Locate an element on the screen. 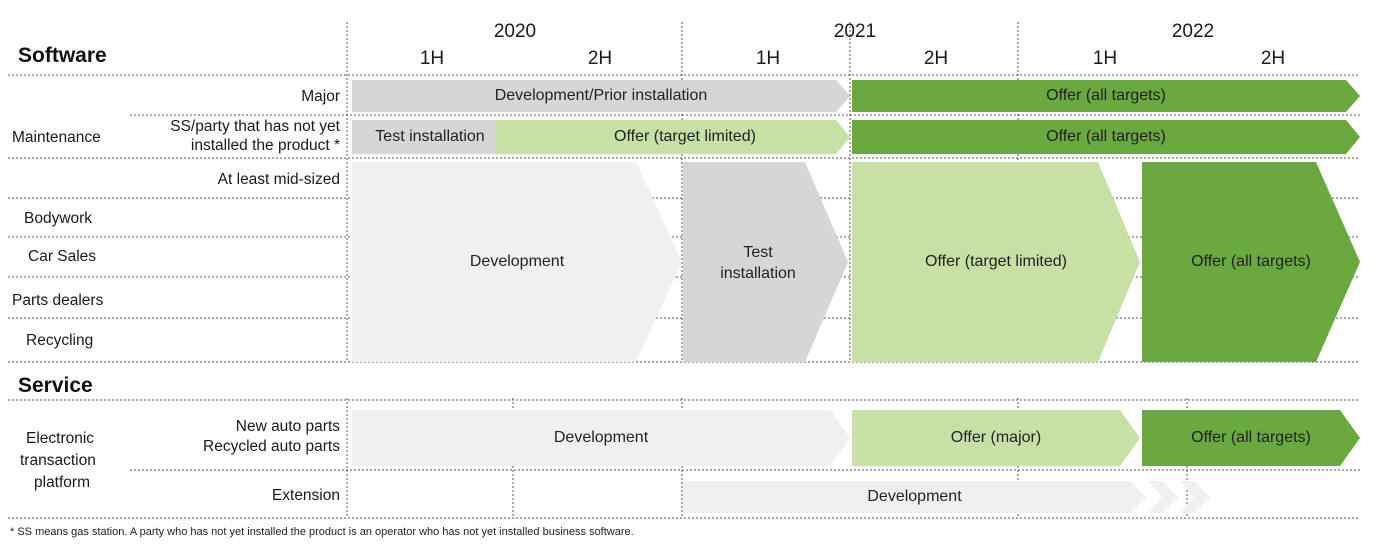 This screenshot has width=1380, height=544. ss-offer-limited-label: Offer (target limited) is located at coordinates (685, 136).